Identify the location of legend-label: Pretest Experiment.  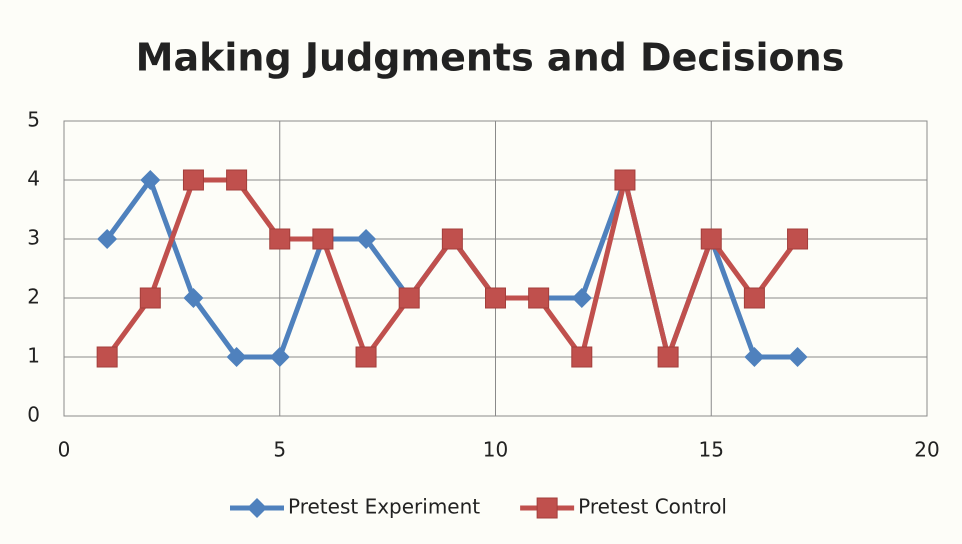
(384, 507).